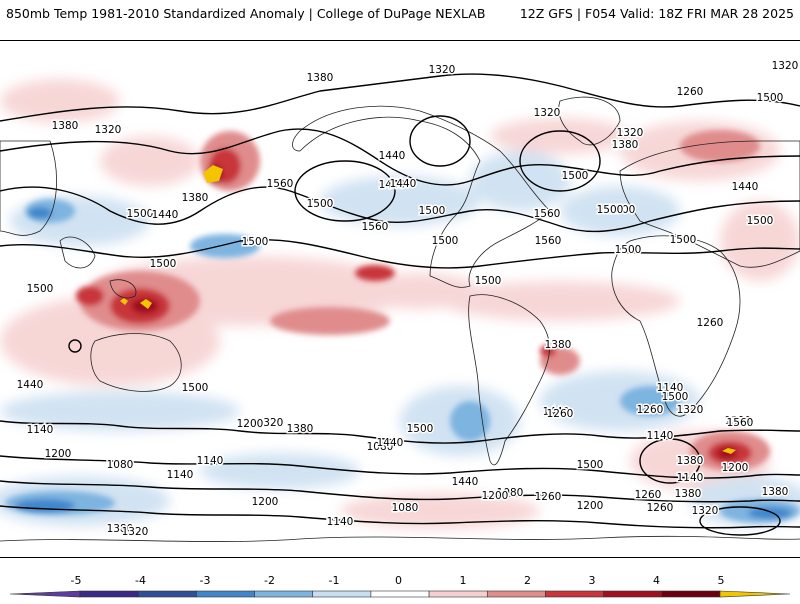 The image size is (800, 604). Describe the element at coordinates (721, 580) in the screenshot. I see `colorbar-tick-label: 5` at that location.